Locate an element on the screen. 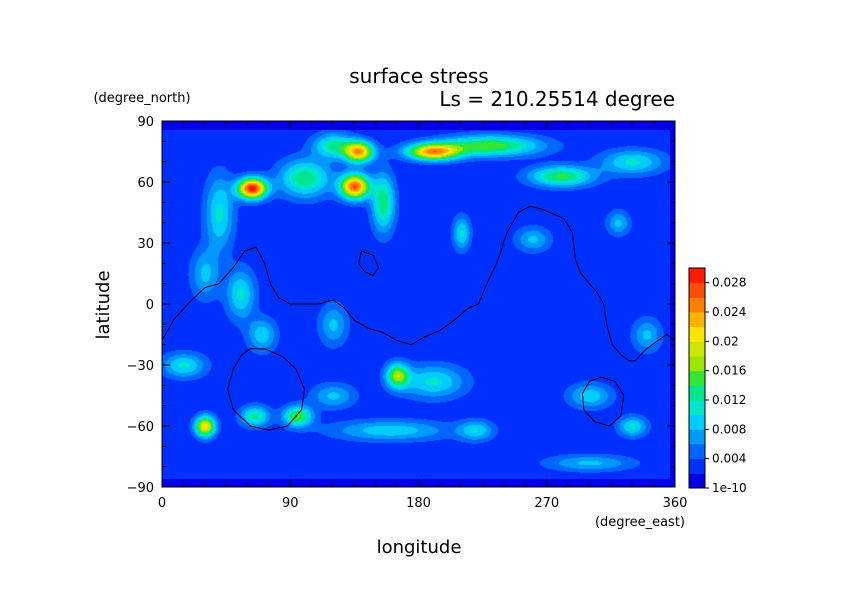 This screenshot has height=595, width=842. x-tick-label: 90 is located at coordinates (290, 503).